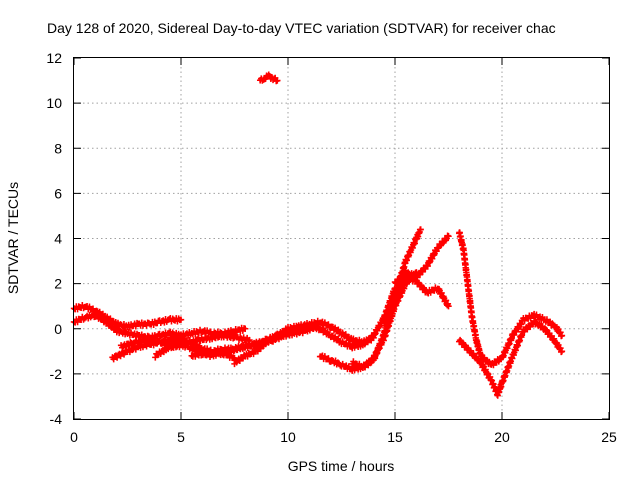 This screenshot has width=640, height=480. What do you see at coordinates (74, 437) in the screenshot?
I see `x-tick-label: 0` at bounding box center [74, 437].